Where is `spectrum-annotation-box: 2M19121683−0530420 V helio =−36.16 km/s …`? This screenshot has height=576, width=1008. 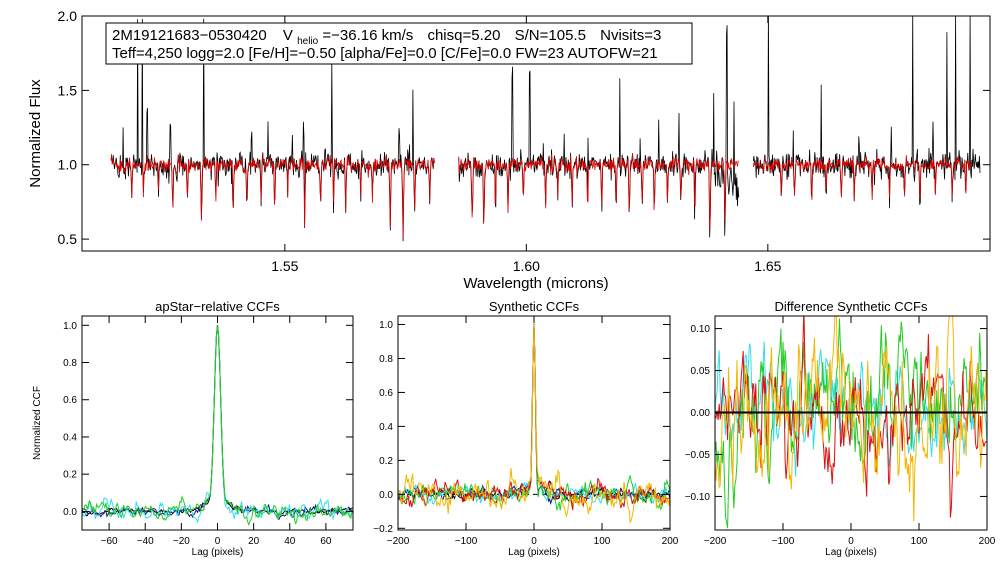
spectrum-annotation-box: 2M19121683−0530420 V helio =−36.16 km/s … is located at coordinates (399, 43).